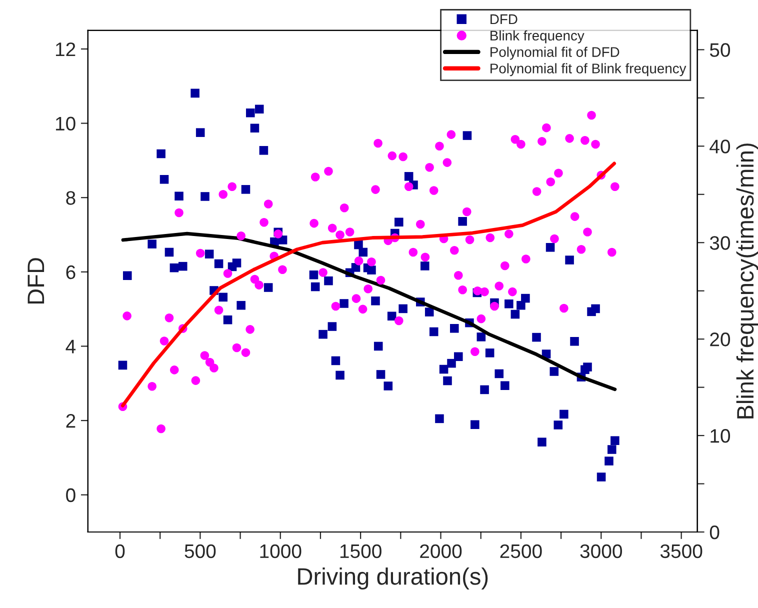 Image resolution: width=758 pixels, height=608 pixels. What do you see at coordinates (71, 421) in the screenshot?
I see `y-tick-label: 2` at bounding box center [71, 421].